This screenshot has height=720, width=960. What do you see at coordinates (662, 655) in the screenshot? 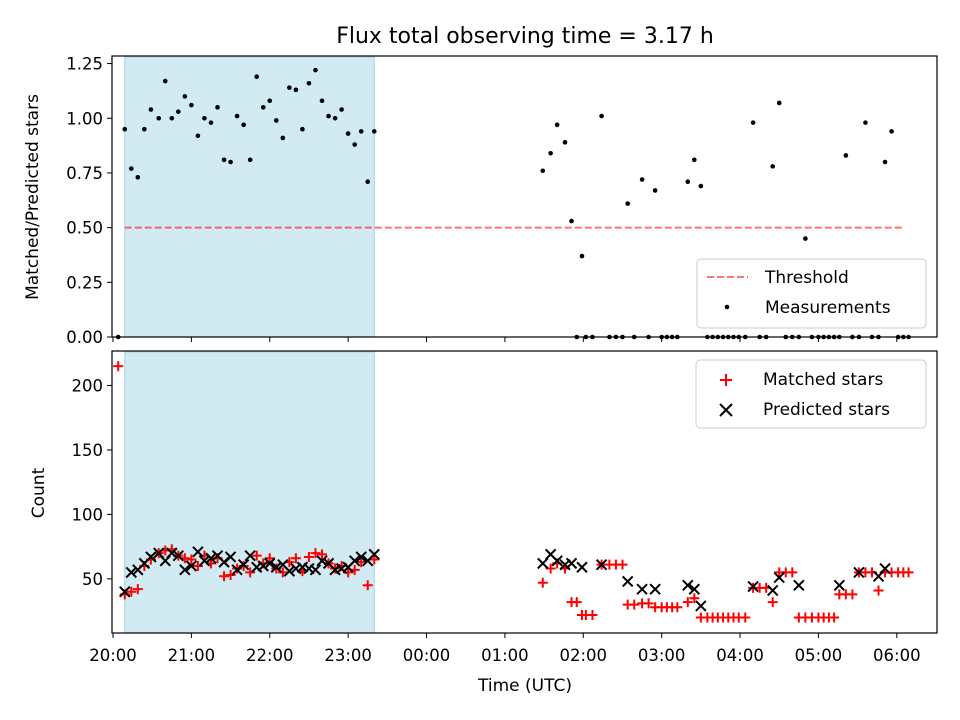
I see `x-tick-label: 03:00` at bounding box center [662, 655].